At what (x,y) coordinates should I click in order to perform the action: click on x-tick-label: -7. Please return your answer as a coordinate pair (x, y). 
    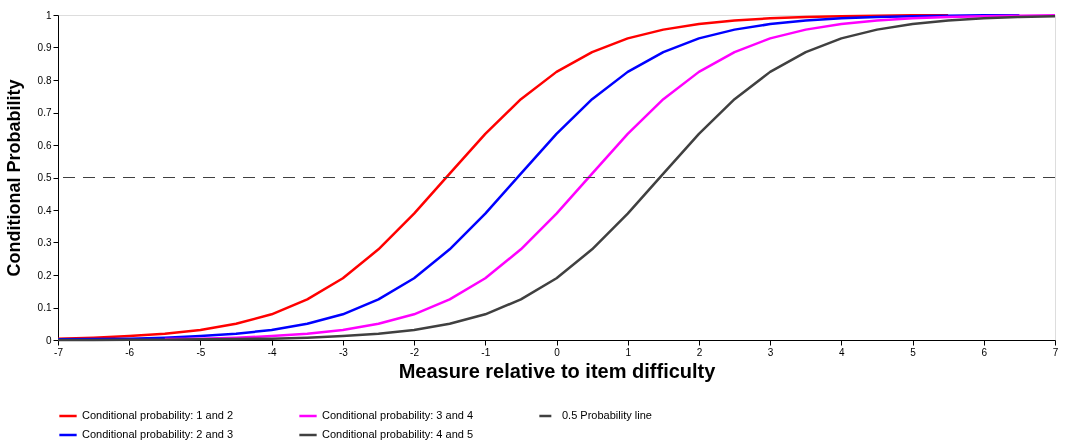
    Looking at the image, I should click on (59, 352).